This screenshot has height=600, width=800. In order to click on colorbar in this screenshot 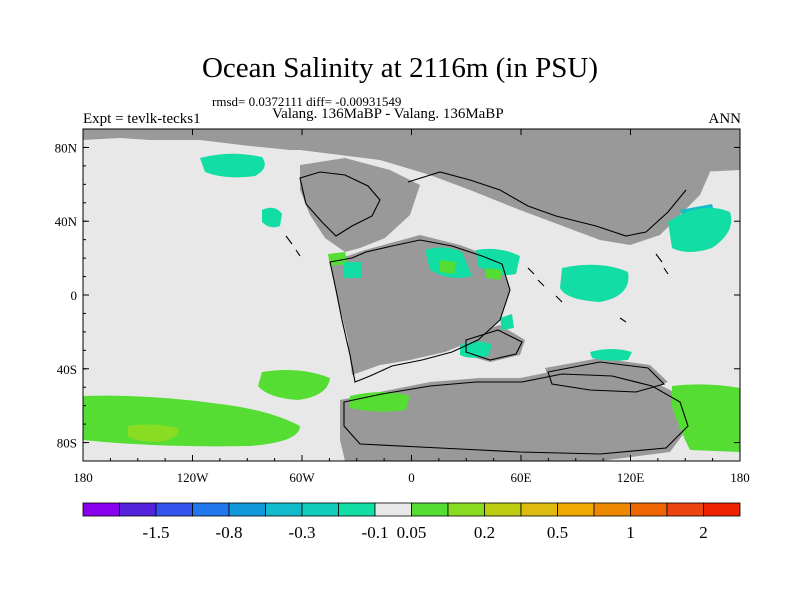, I will do `click(411, 509)`.